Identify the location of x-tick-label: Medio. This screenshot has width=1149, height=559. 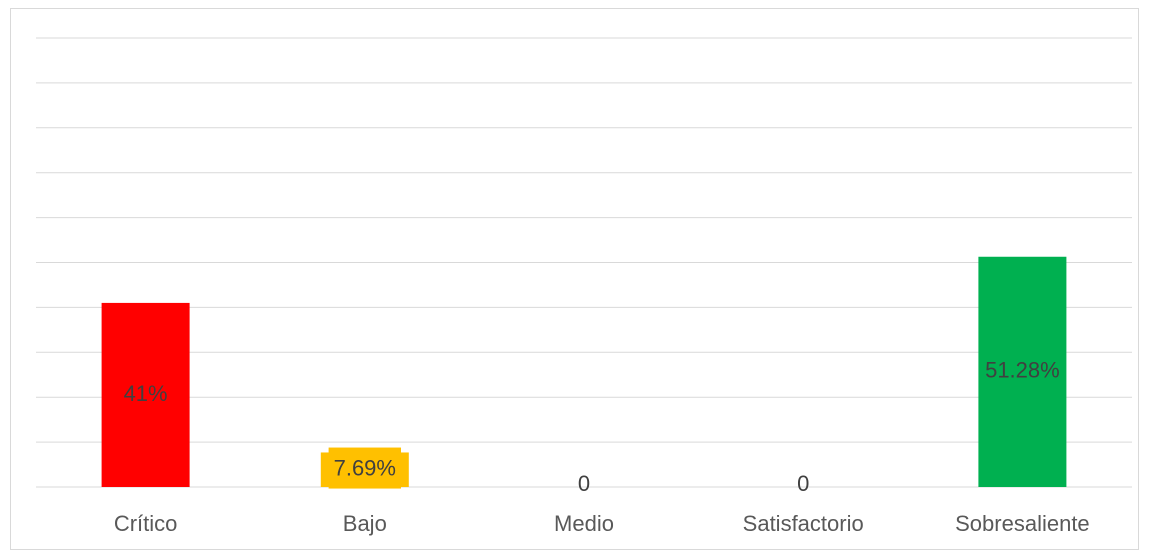
(584, 523).